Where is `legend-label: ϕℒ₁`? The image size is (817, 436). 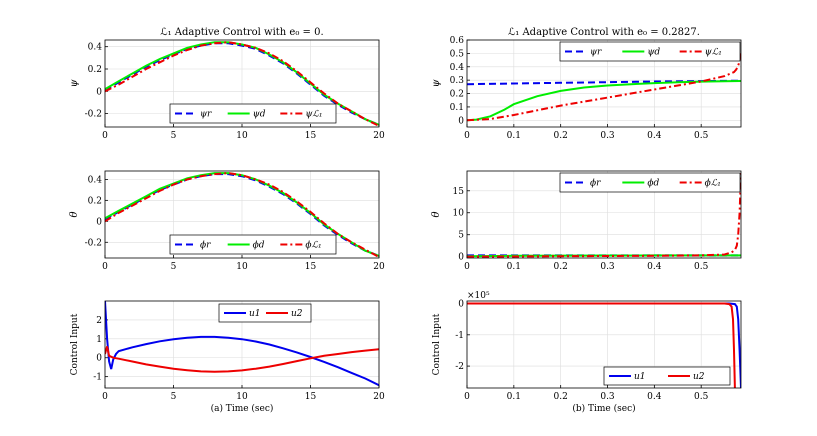 legend-label: ϕℒ₁ is located at coordinates (713, 184).